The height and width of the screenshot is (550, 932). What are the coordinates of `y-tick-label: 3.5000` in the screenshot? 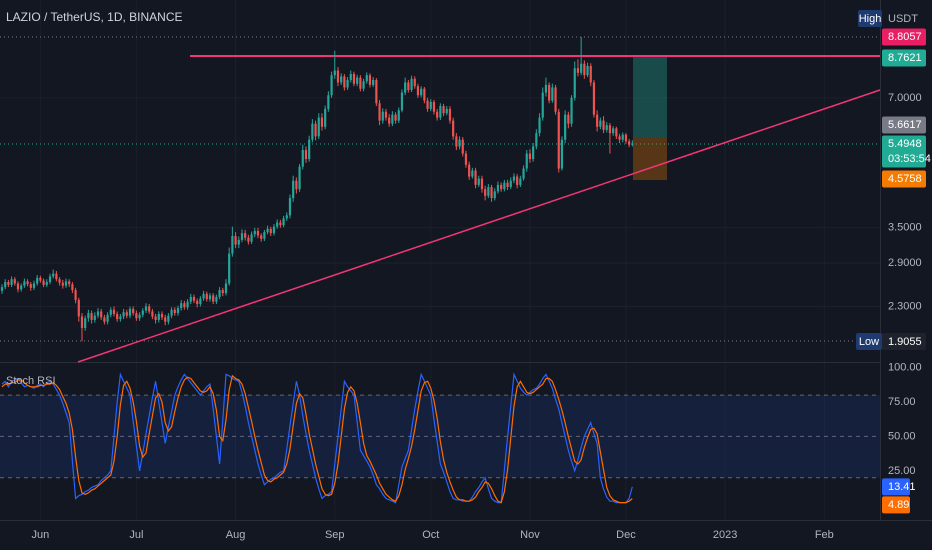 It's located at (905, 228).